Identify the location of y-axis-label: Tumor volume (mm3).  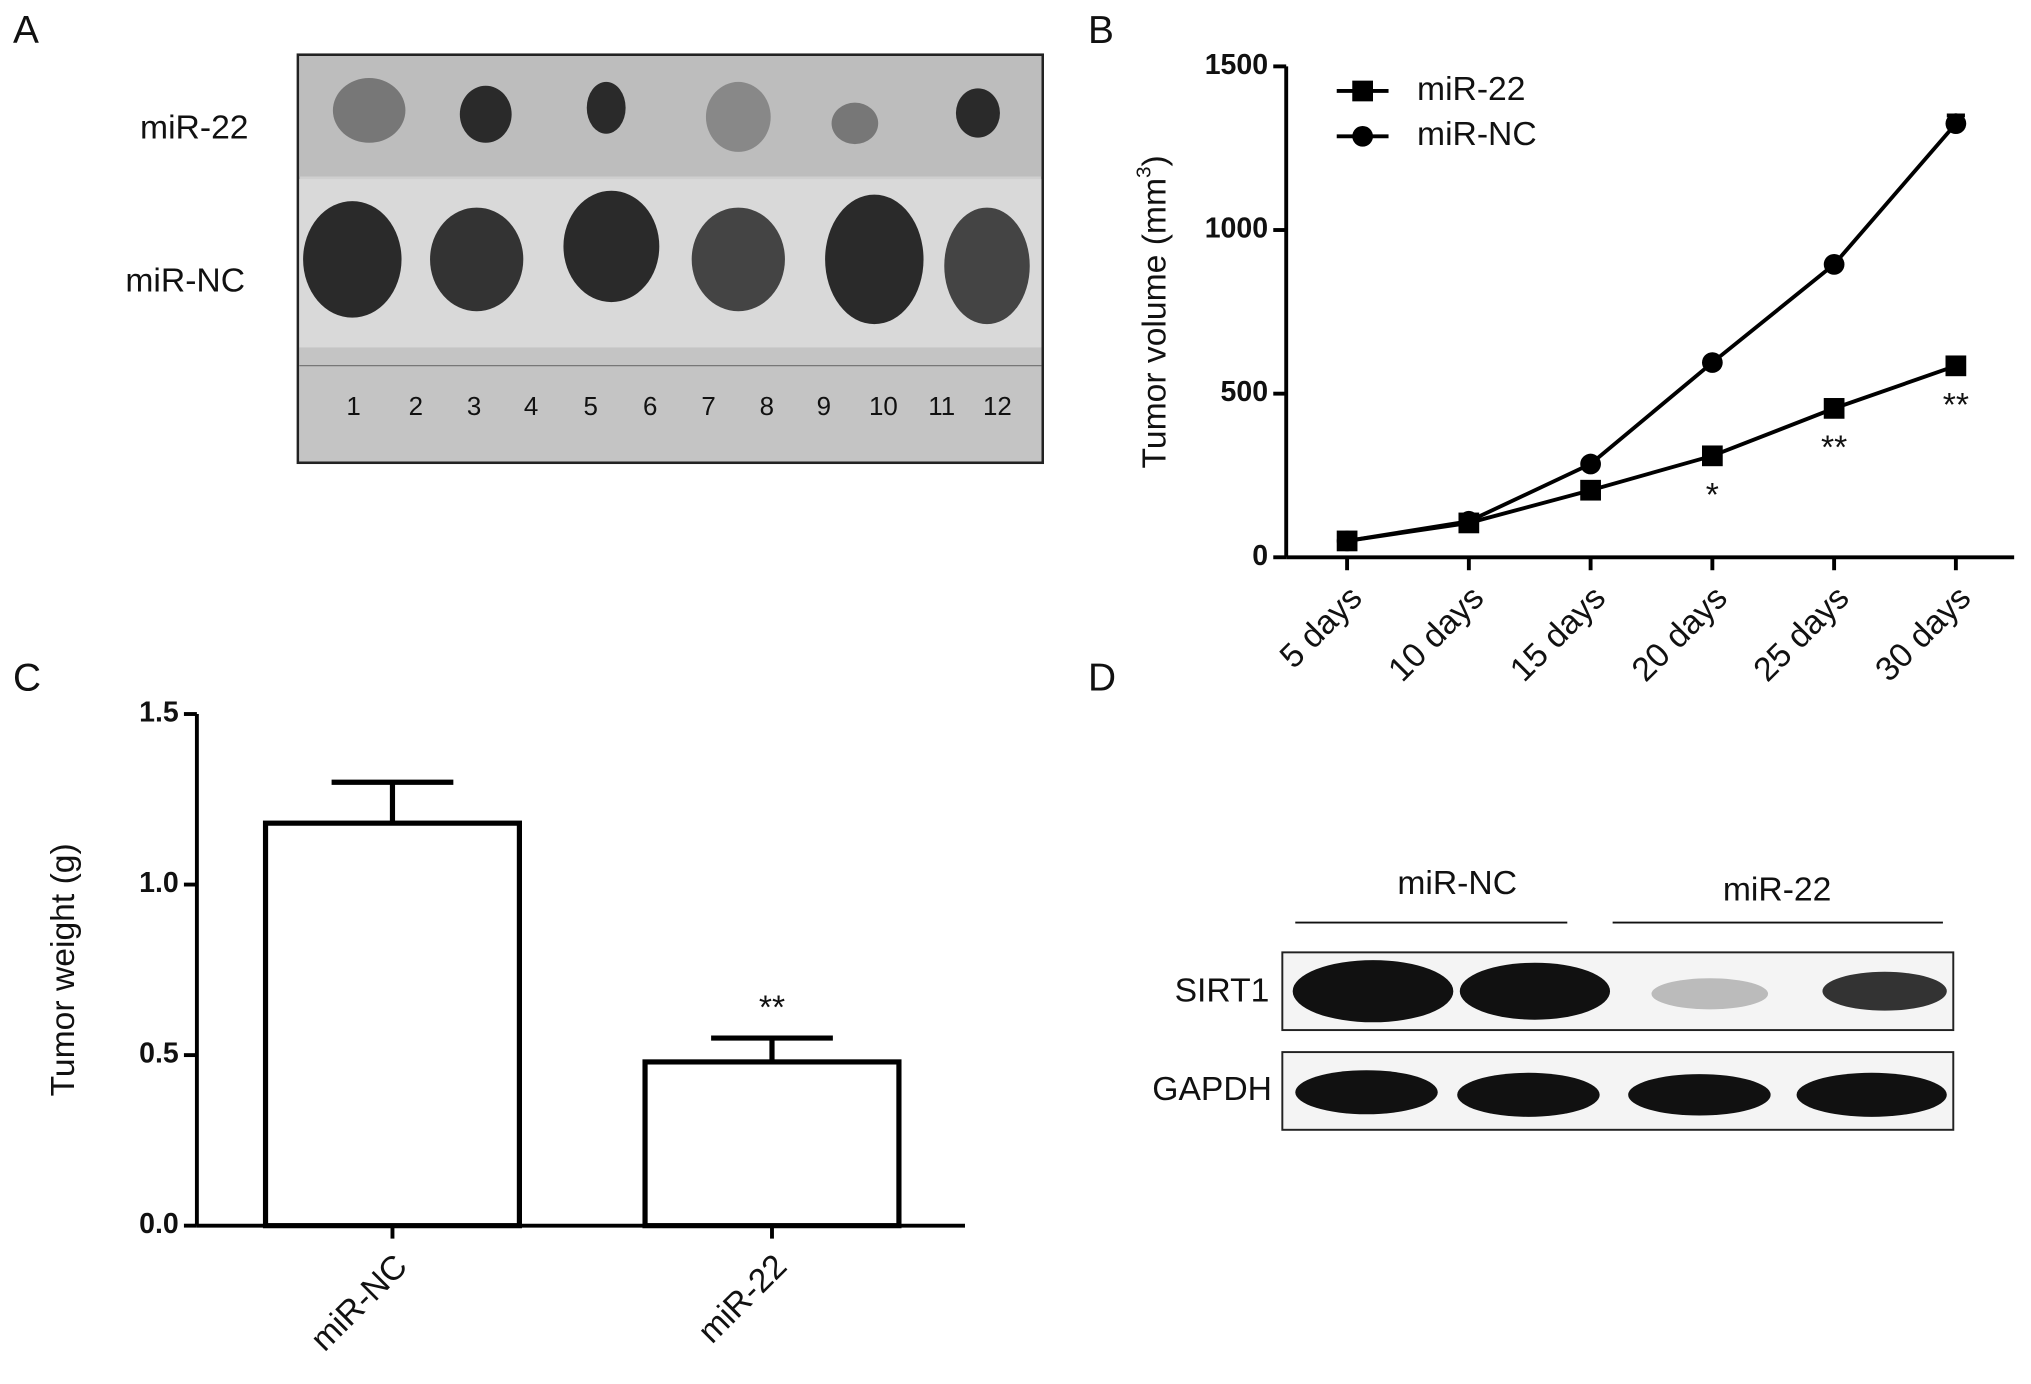
(1153, 311).